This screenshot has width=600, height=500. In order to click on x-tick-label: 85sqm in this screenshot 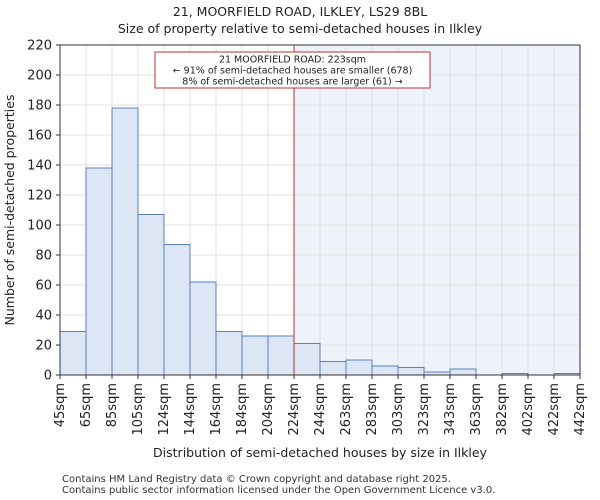, I will do `click(112, 405)`.